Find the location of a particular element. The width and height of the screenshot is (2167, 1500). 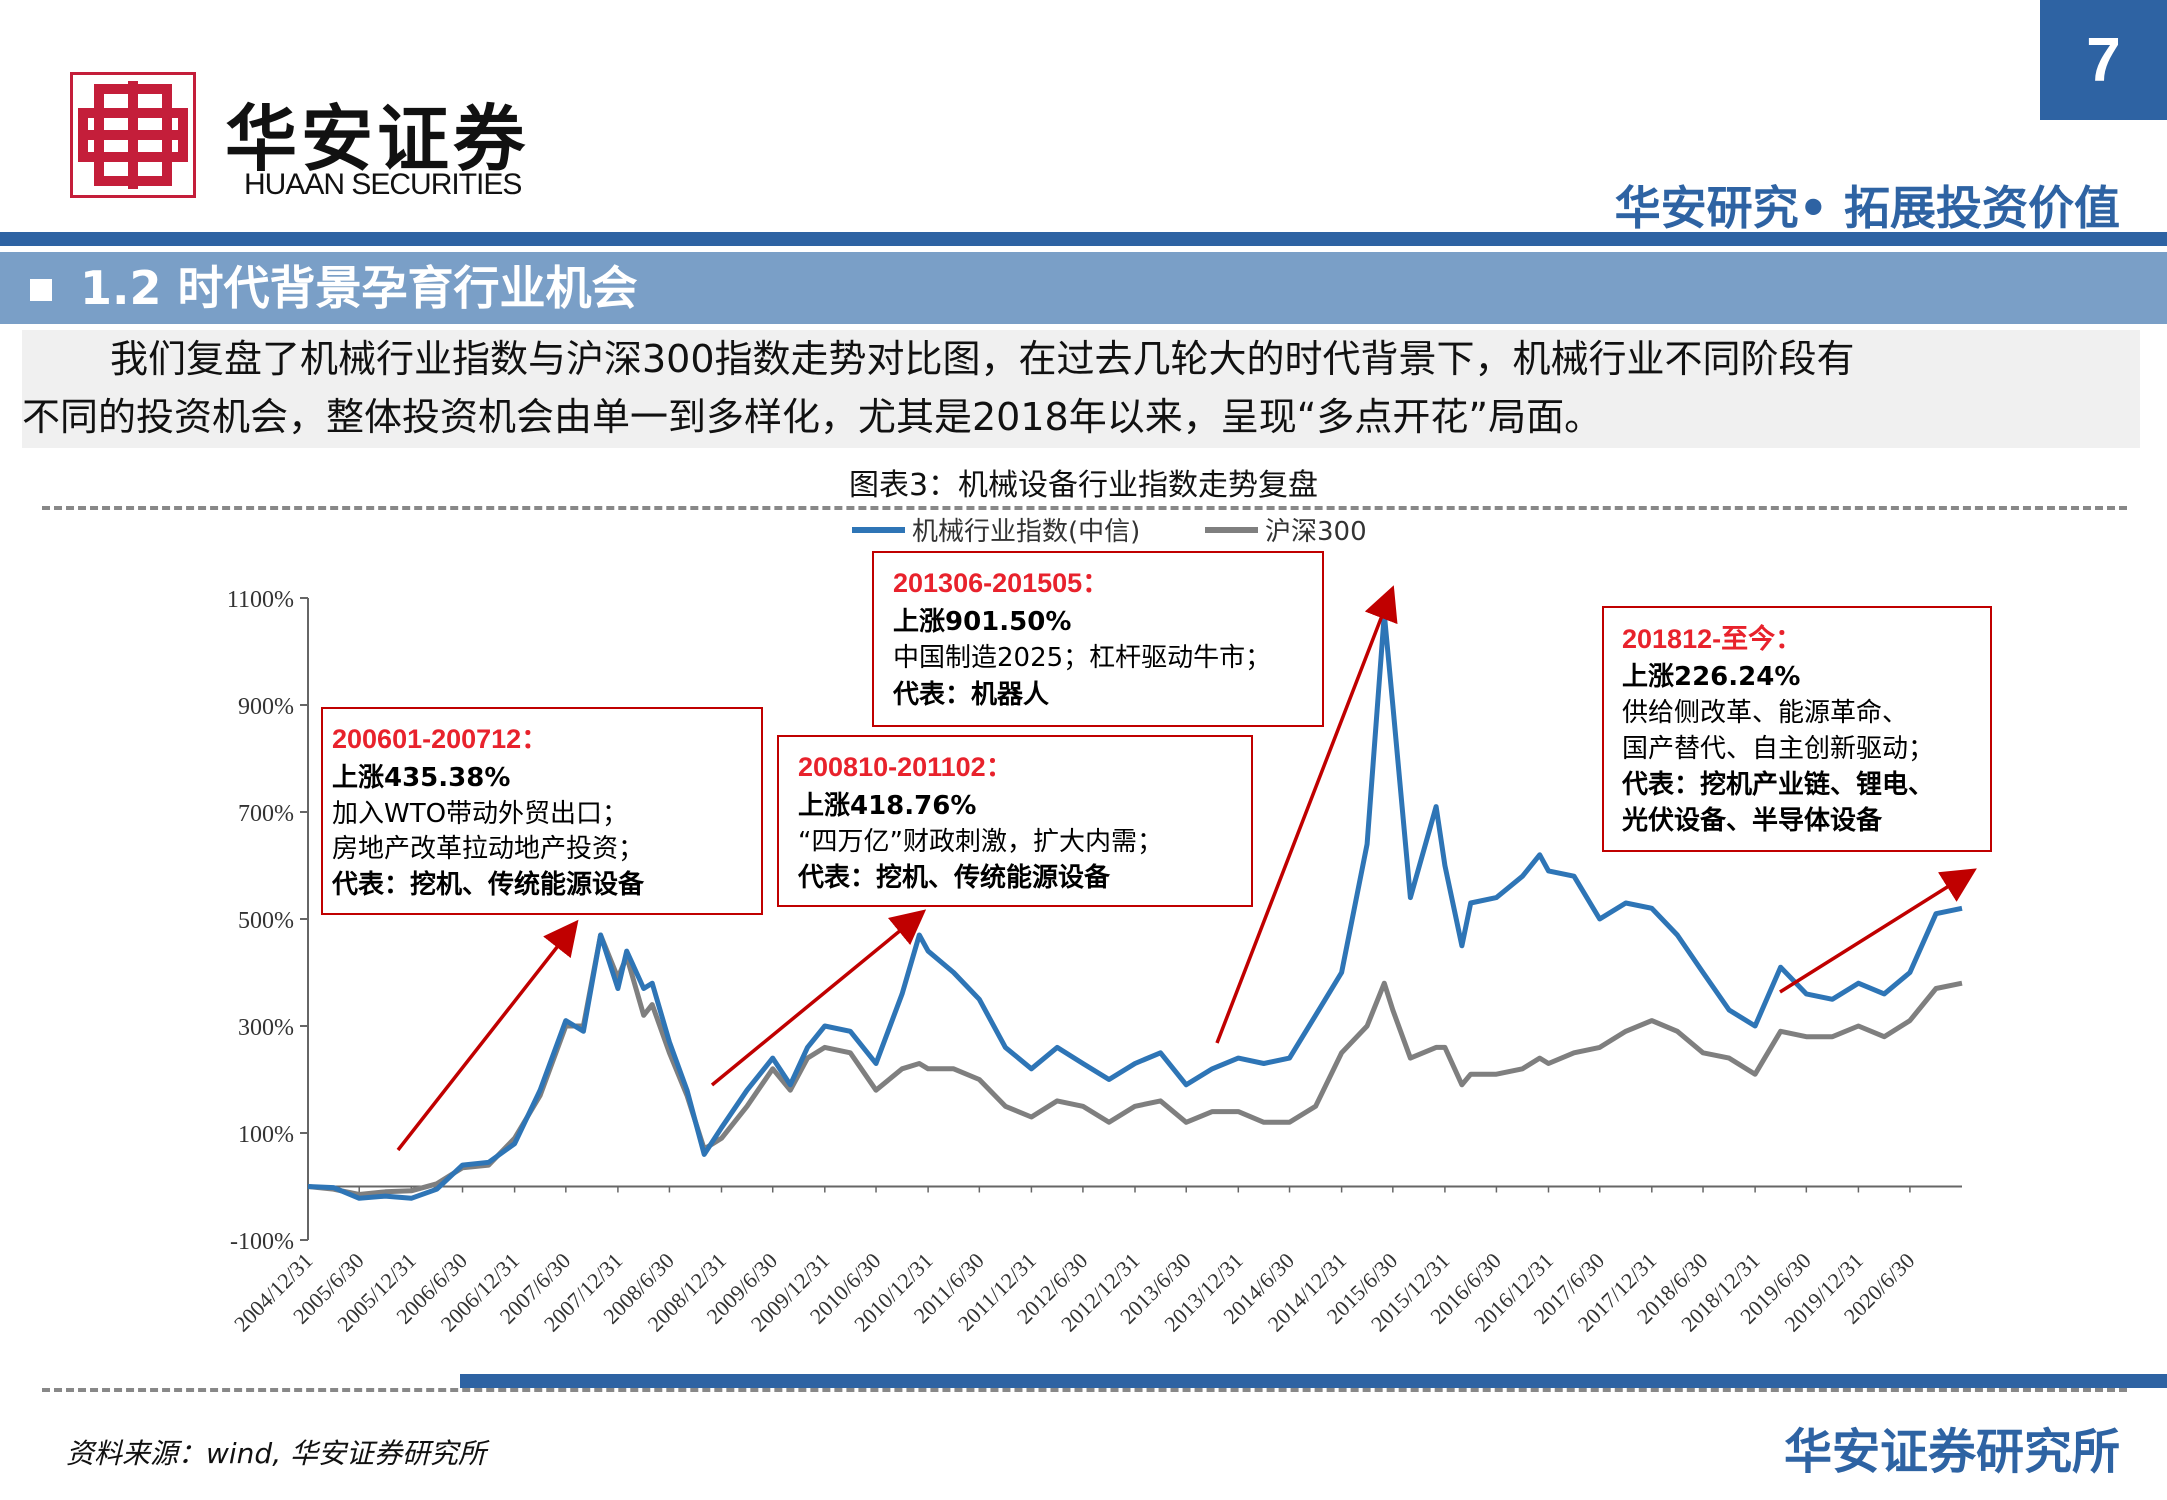

annotation-representative: 代表：挖机产业链、锂电、 is located at coordinates (1777, 784).